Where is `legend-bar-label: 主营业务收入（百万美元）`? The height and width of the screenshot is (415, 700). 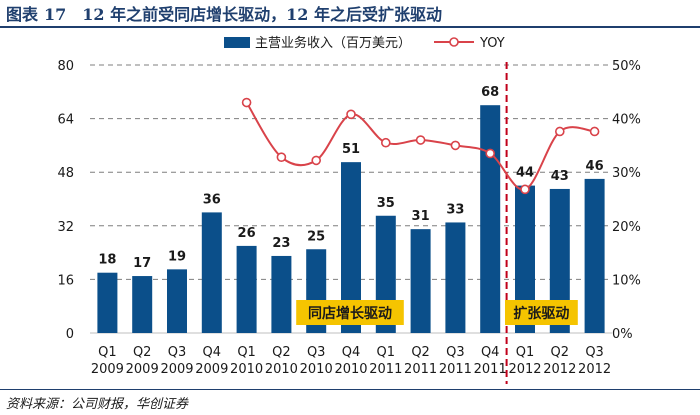
legend-bar-label: 主营业务收入（百万美元） is located at coordinates (333, 43).